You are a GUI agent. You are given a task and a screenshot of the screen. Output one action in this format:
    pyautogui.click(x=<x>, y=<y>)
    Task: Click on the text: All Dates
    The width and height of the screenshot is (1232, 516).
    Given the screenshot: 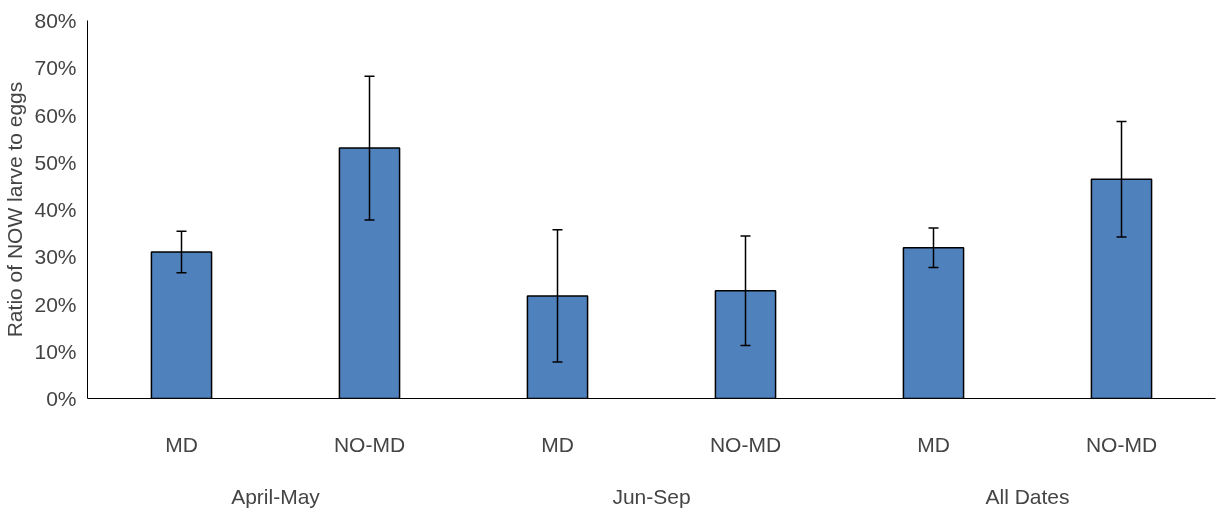 What is the action you would take?
    pyautogui.click(x=1027, y=496)
    